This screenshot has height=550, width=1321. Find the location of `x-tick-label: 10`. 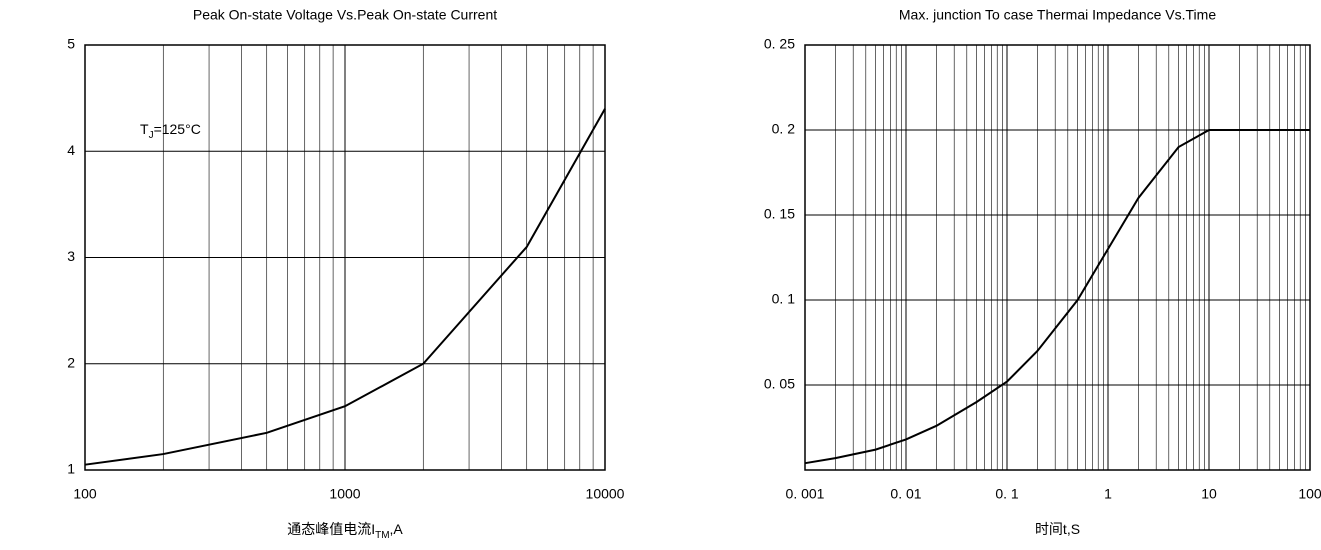

x-tick-label: 10 is located at coordinates (1209, 494).